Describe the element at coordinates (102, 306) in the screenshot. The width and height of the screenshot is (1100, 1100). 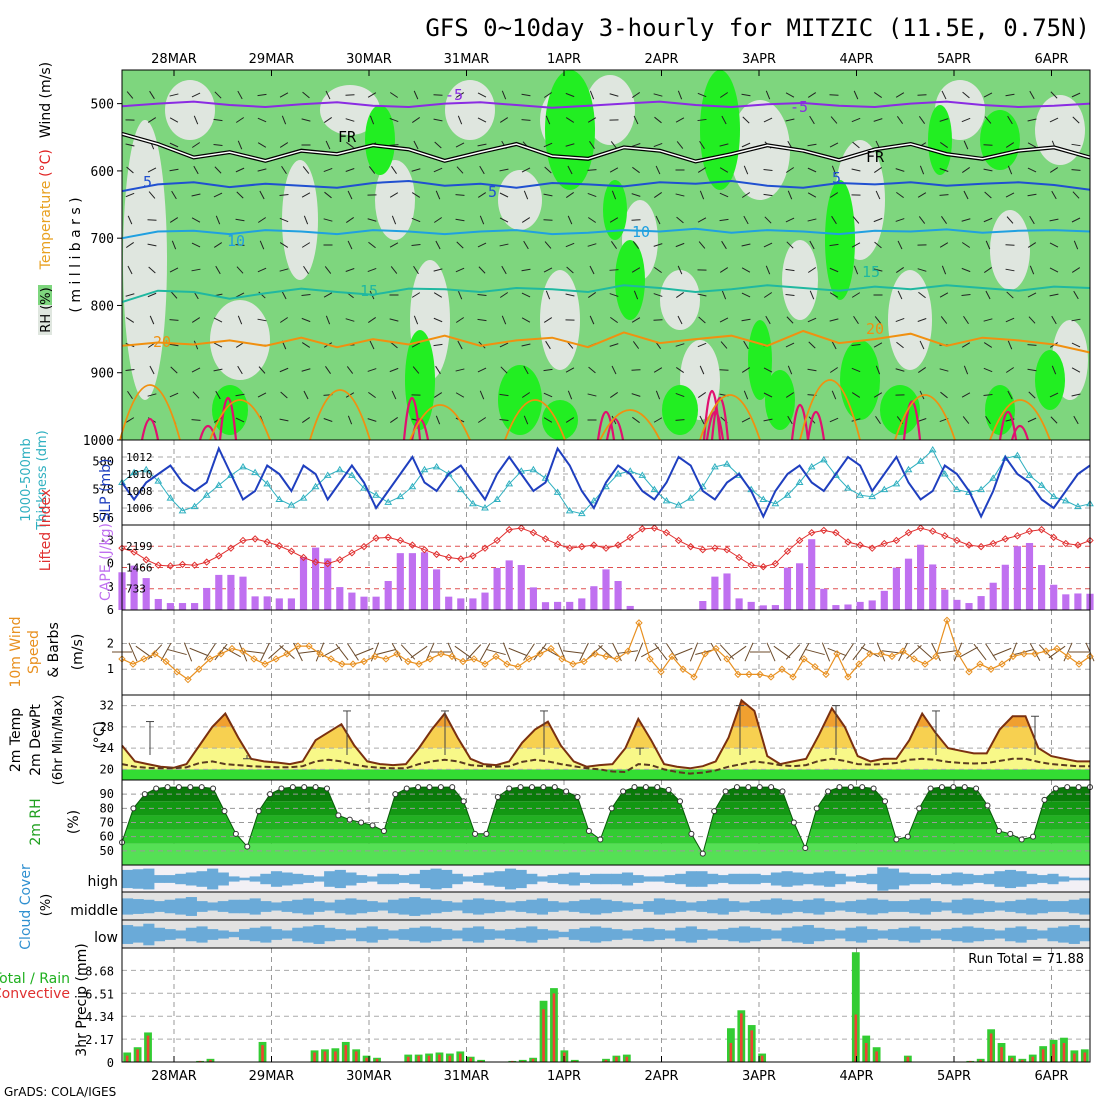
I see `pressure-tick-label: 800` at that location.